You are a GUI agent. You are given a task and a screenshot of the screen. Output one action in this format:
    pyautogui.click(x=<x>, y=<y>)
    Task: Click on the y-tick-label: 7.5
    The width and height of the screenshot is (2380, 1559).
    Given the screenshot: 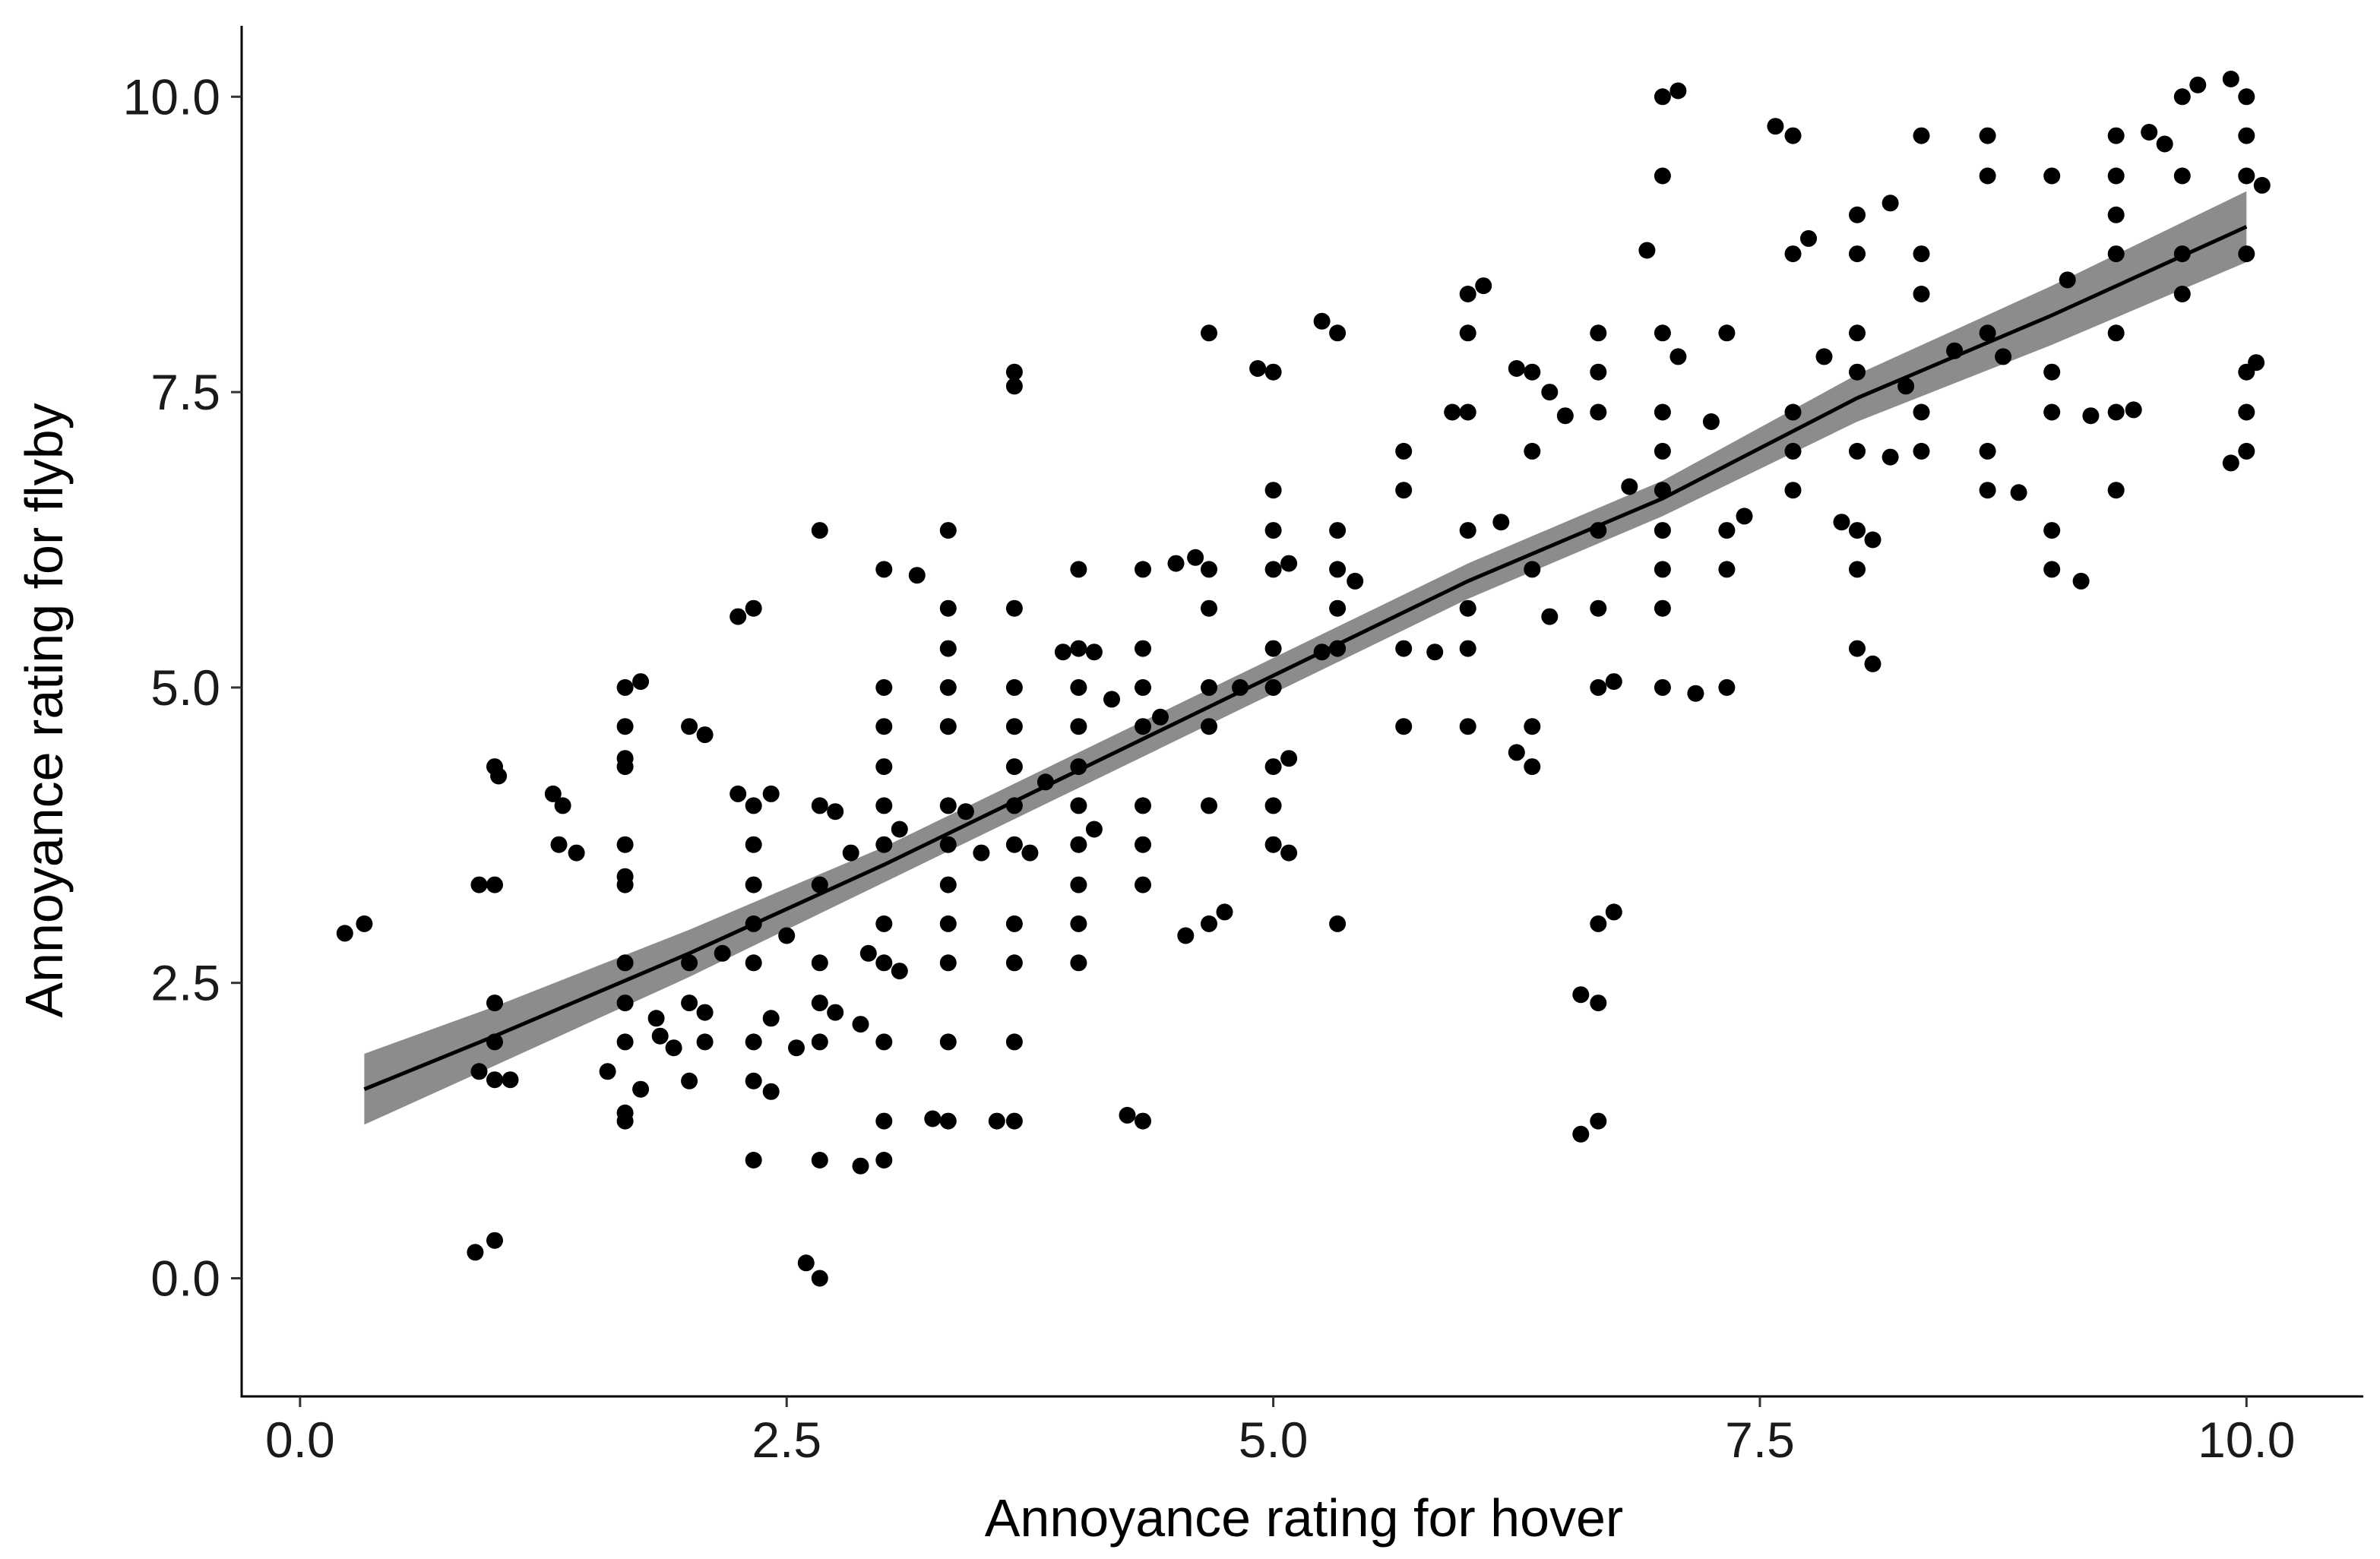 What is the action you would take?
    pyautogui.click(x=185, y=392)
    